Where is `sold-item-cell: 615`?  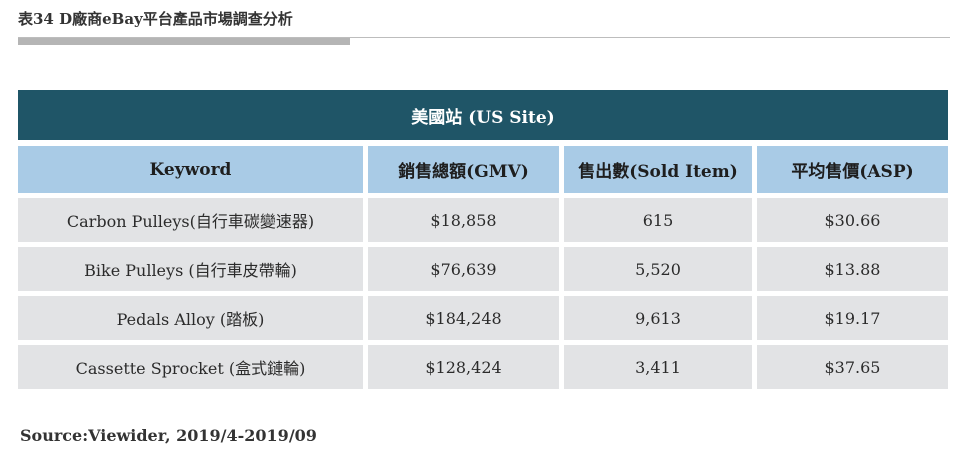 sold-item-cell: 615 is located at coordinates (660, 217).